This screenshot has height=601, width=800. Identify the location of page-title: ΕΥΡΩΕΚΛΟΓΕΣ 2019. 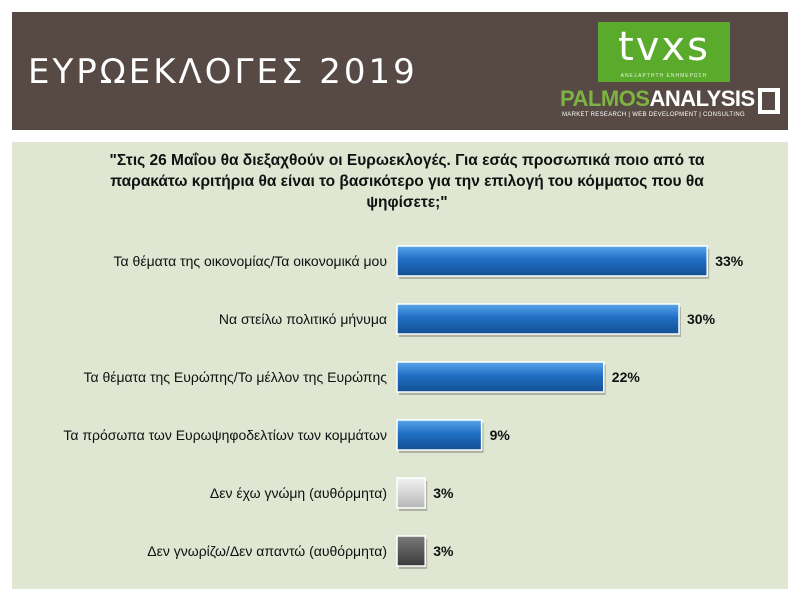
(223, 72).